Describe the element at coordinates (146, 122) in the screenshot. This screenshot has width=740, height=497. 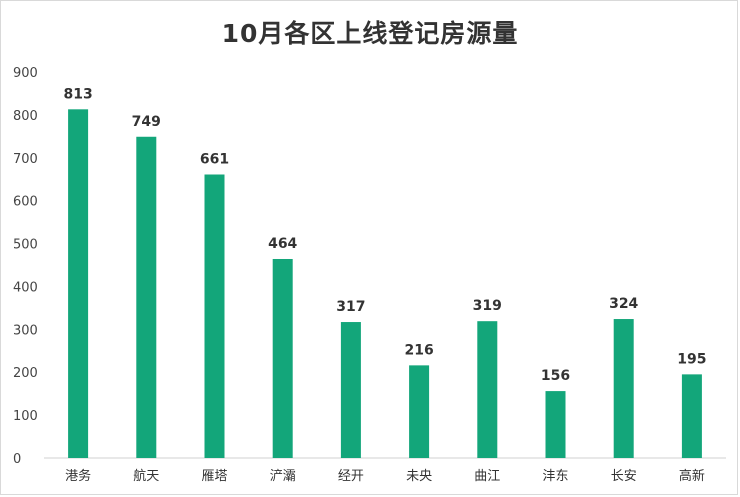
I see `data-label: 749` at that location.